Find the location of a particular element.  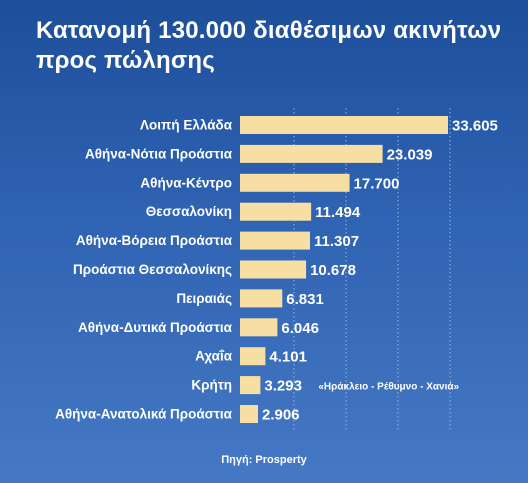

source-note: Πηγή: Prosperty is located at coordinates (264, 460).